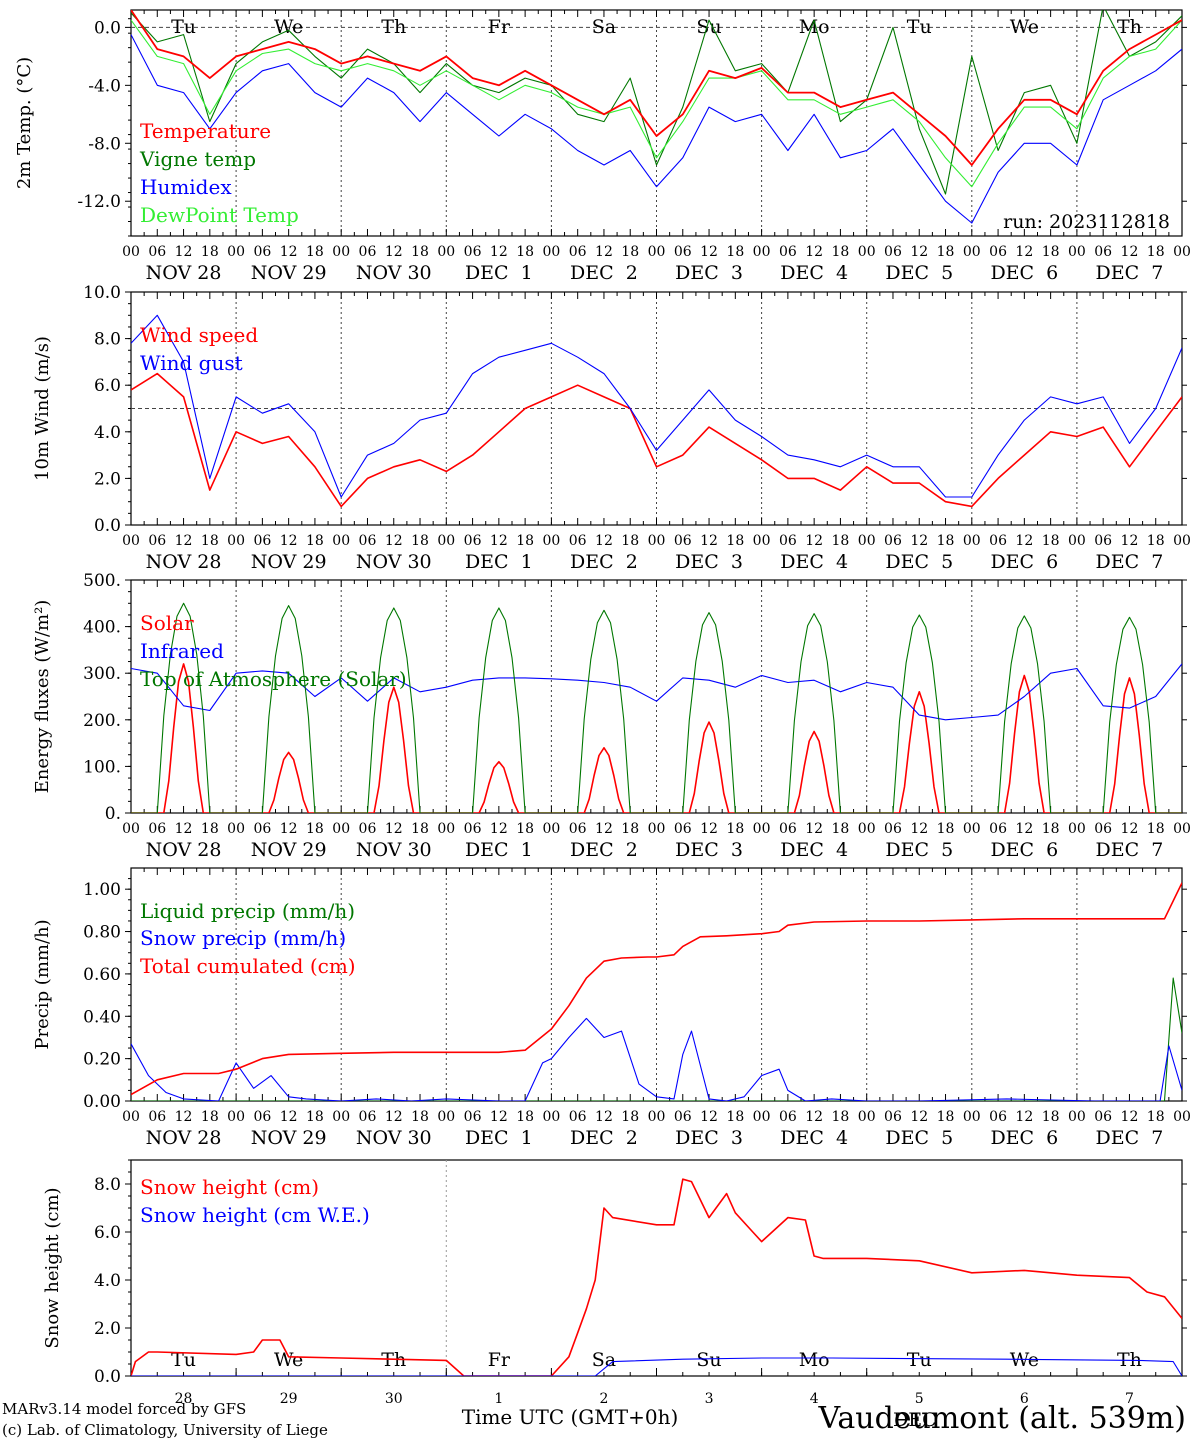 This screenshot has width=1194, height=1440. I want to click on y-tick-label: 0.00, so click(102, 1102).